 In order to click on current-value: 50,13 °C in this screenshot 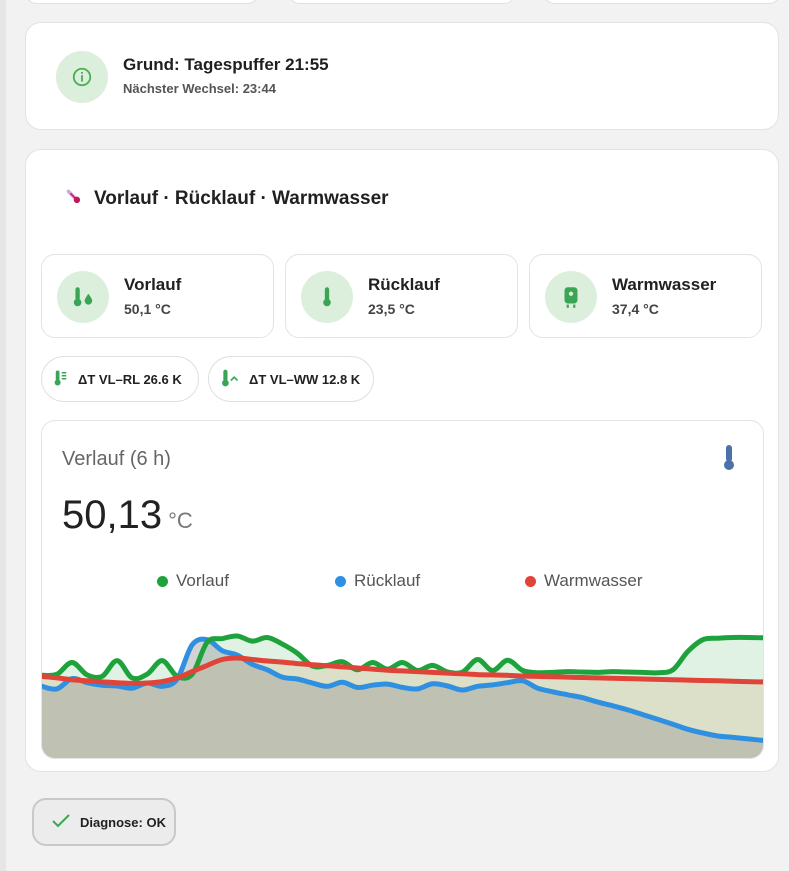, I will do `click(127, 515)`.